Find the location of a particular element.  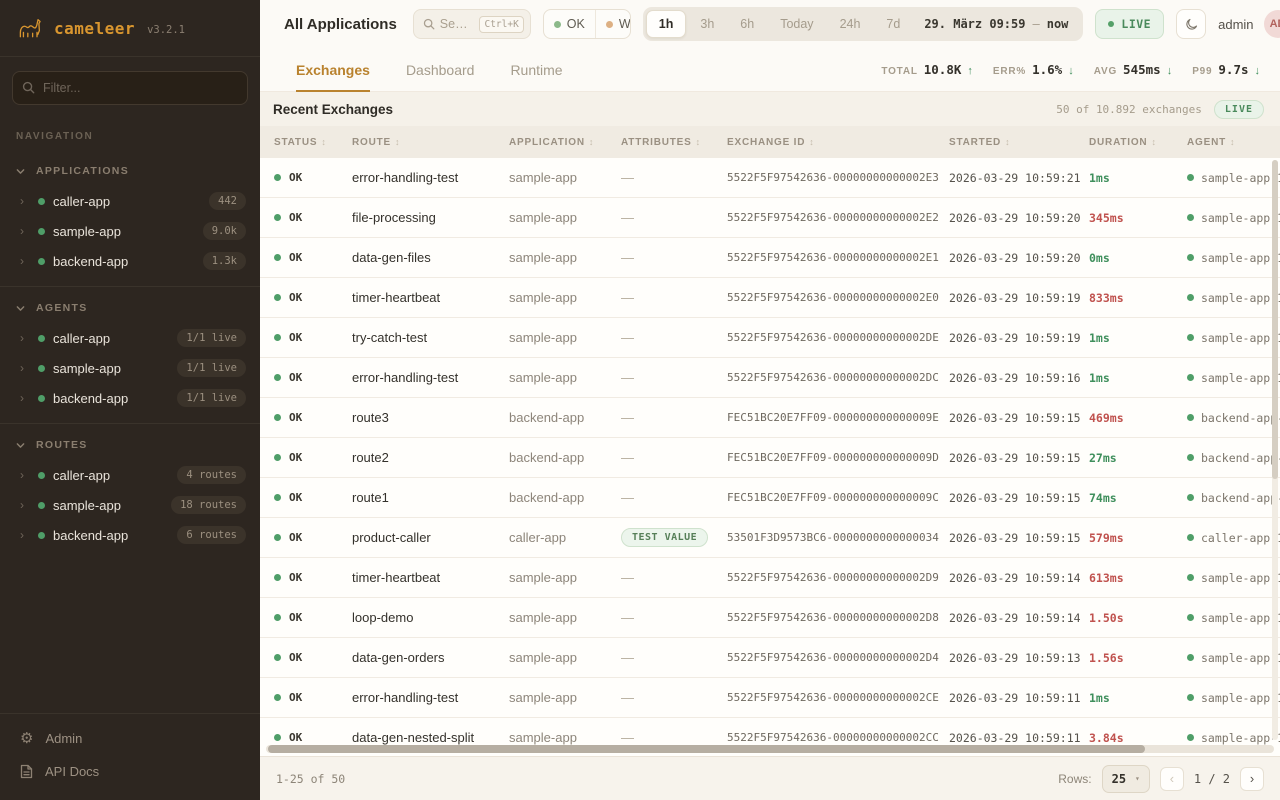

exchange-id-cell: 53501F3D9573BC6-0000000000000034 is located at coordinates (833, 537).